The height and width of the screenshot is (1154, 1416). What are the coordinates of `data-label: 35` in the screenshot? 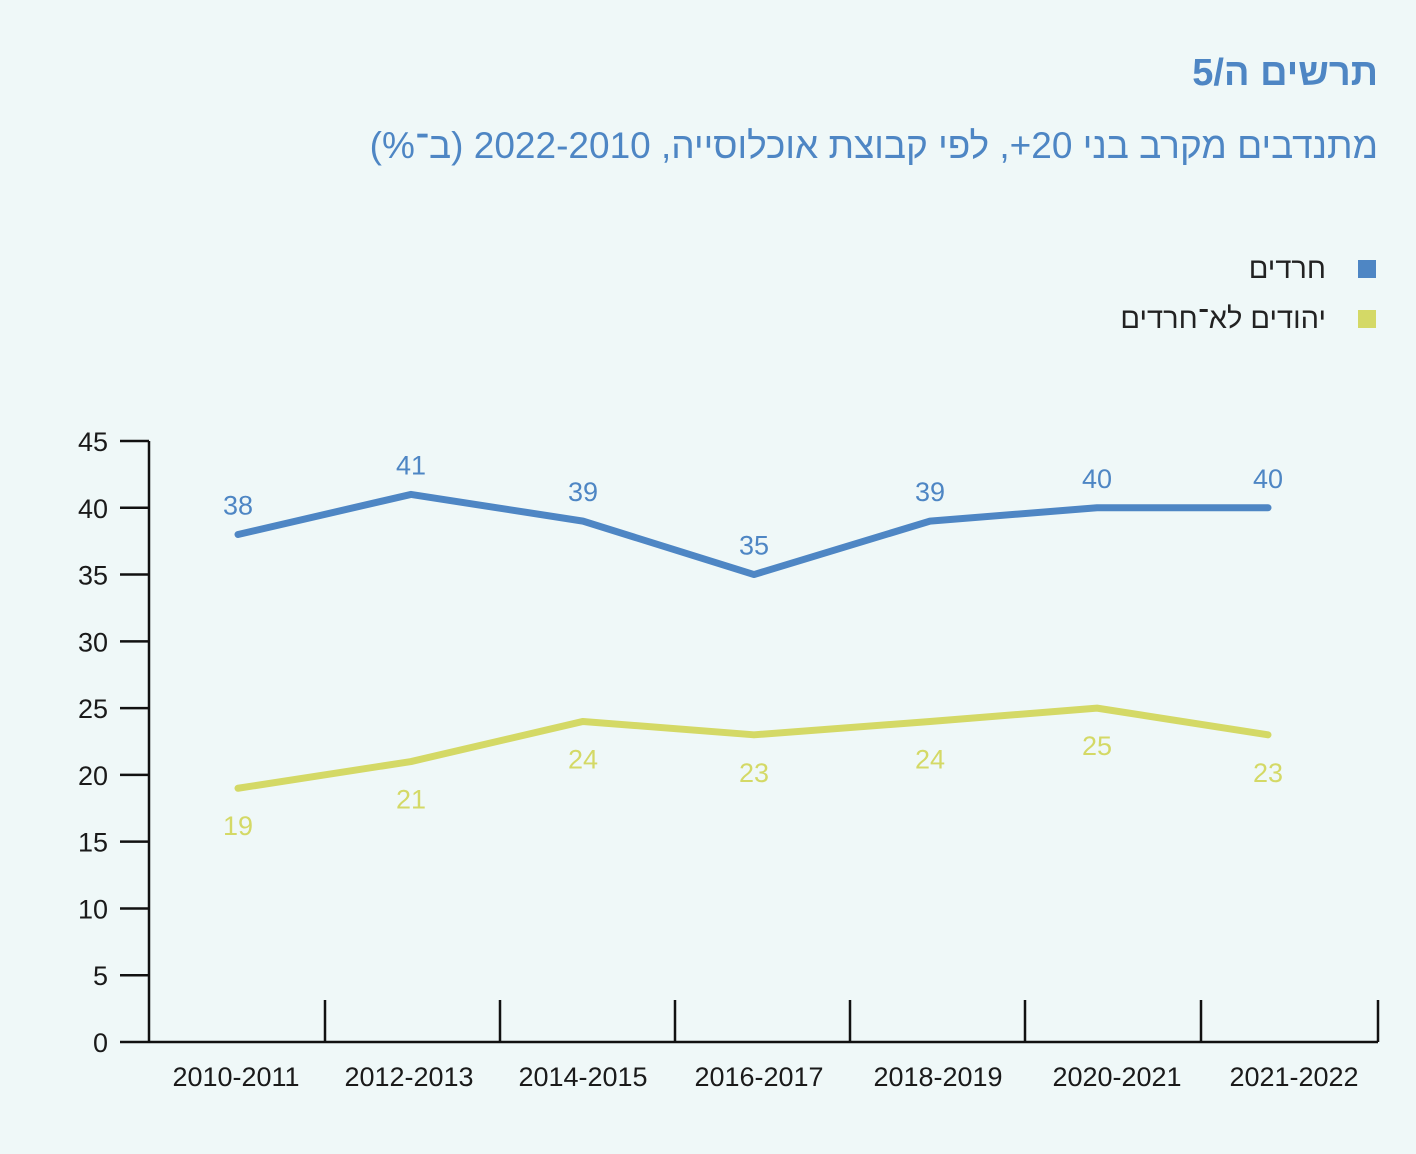 It's located at (754, 546).